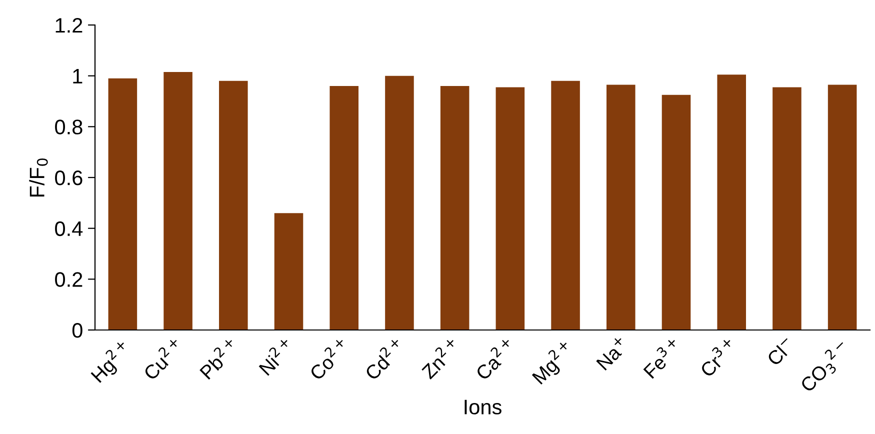 The image size is (875, 434). I want to click on x-tick-label: Na$^{+}$, so click(612, 353).